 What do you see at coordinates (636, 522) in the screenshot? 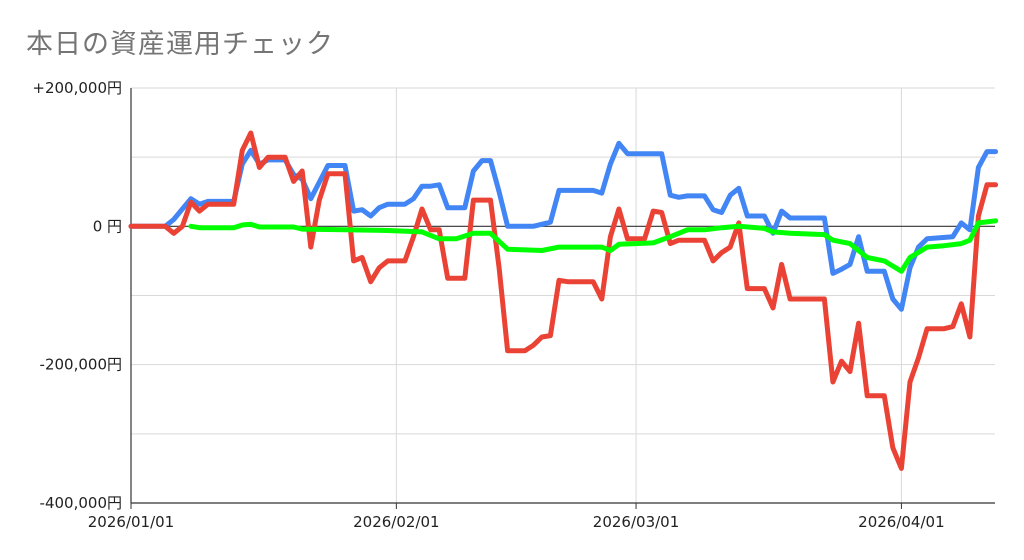
I see `x-tick-label: 2026/03/01` at bounding box center [636, 522].